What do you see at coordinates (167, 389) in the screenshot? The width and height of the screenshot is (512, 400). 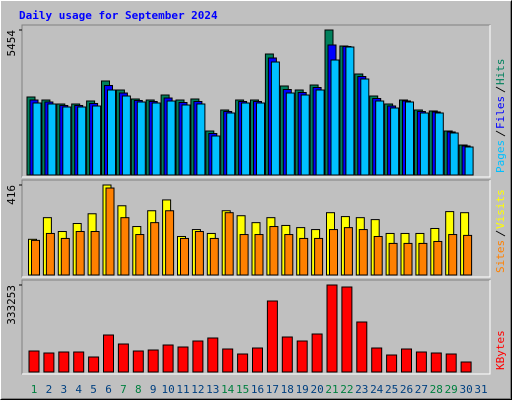 I see `x-tick-label: 10` at bounding box center [167, 389].